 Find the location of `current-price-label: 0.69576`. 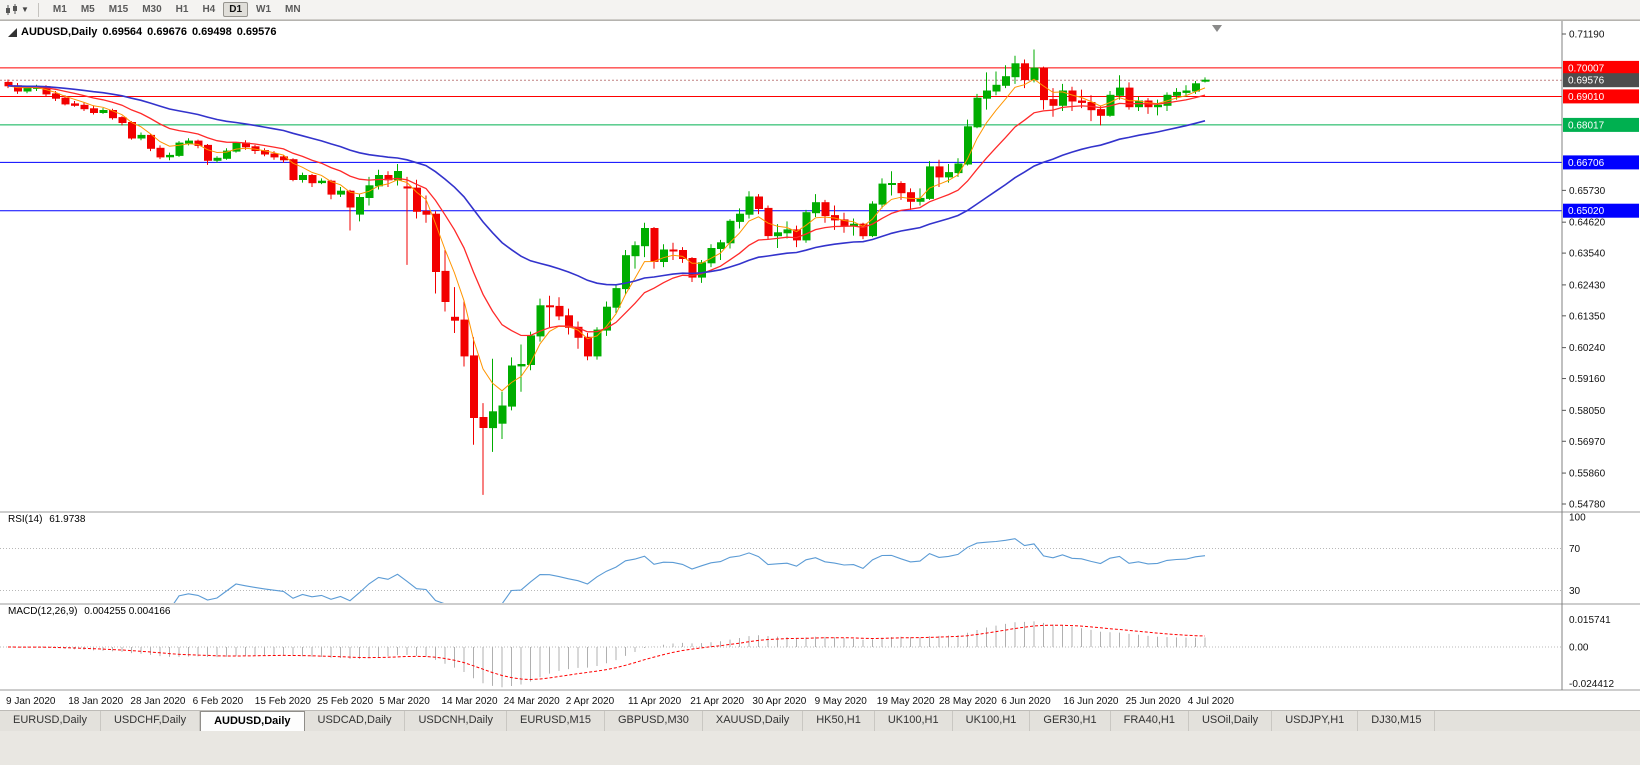

current-price-label: 0.69576 is located at coordinates (1601, 80).